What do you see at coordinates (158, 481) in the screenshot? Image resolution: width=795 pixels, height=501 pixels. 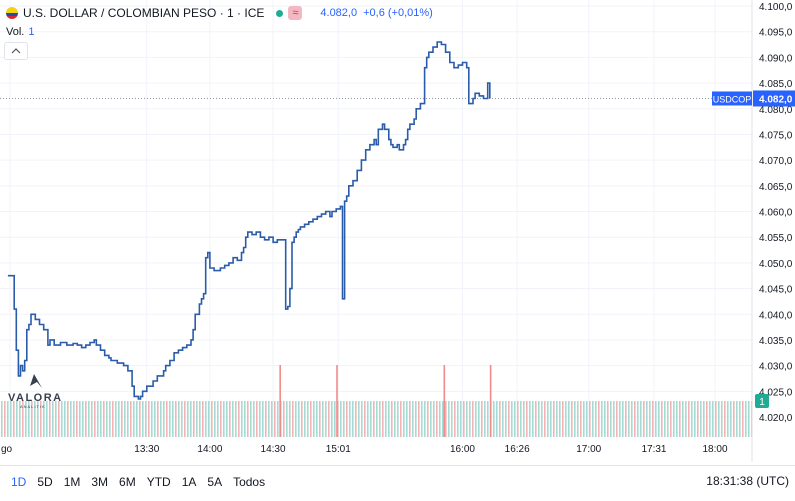 I see `timeframe-ytd: YTD` at bounding box center [158, 481].